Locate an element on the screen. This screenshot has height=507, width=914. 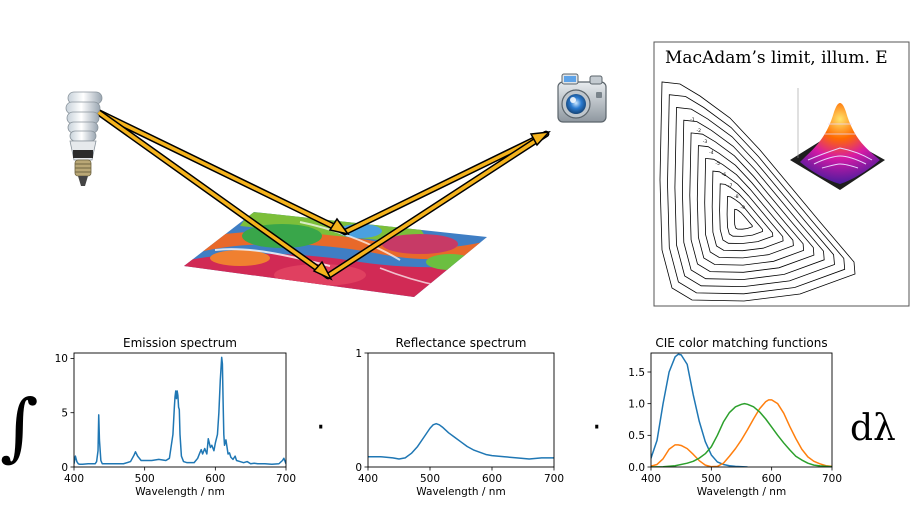
macadam-contour-label: -5 is located at coordinates (717, 164).